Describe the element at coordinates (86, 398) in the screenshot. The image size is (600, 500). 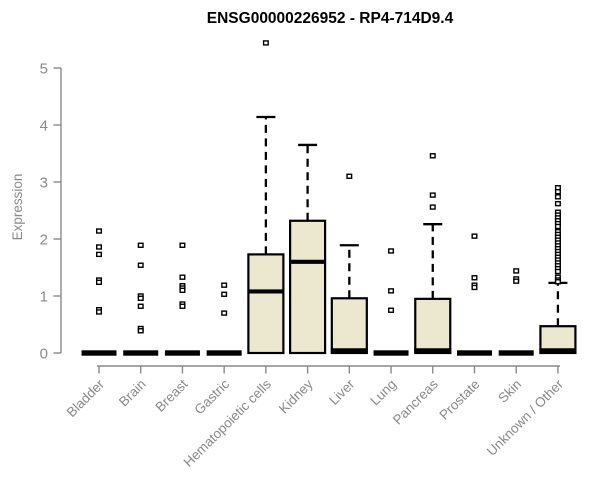
I see `x-tick-label: Bladder` at that location.